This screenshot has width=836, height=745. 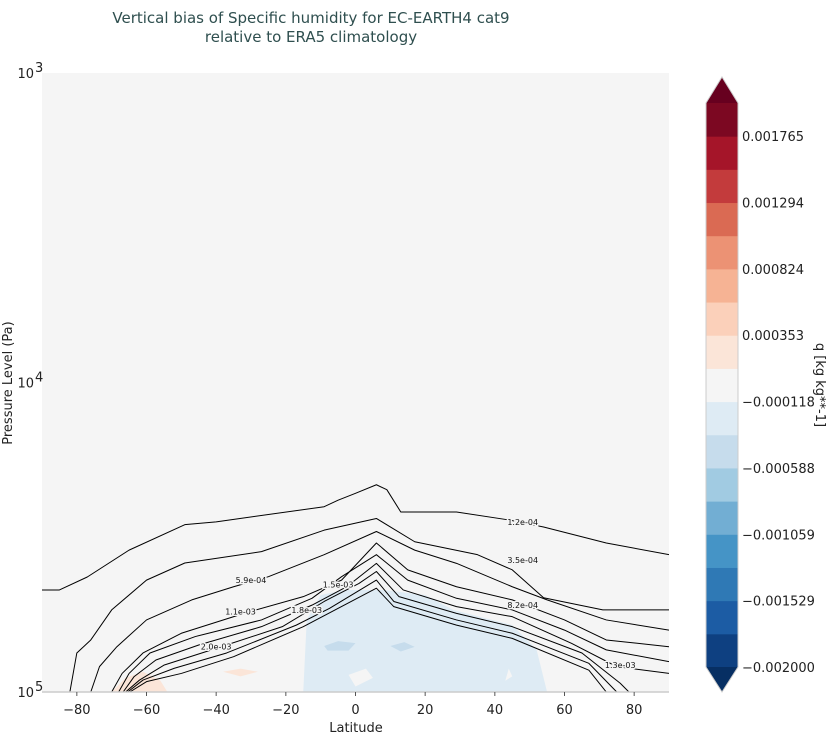 What do you see at coordinates (773, 270) in the screenshot?
I see `colorbar-tick-label: 0.000824` at bounding box center [773, 270].